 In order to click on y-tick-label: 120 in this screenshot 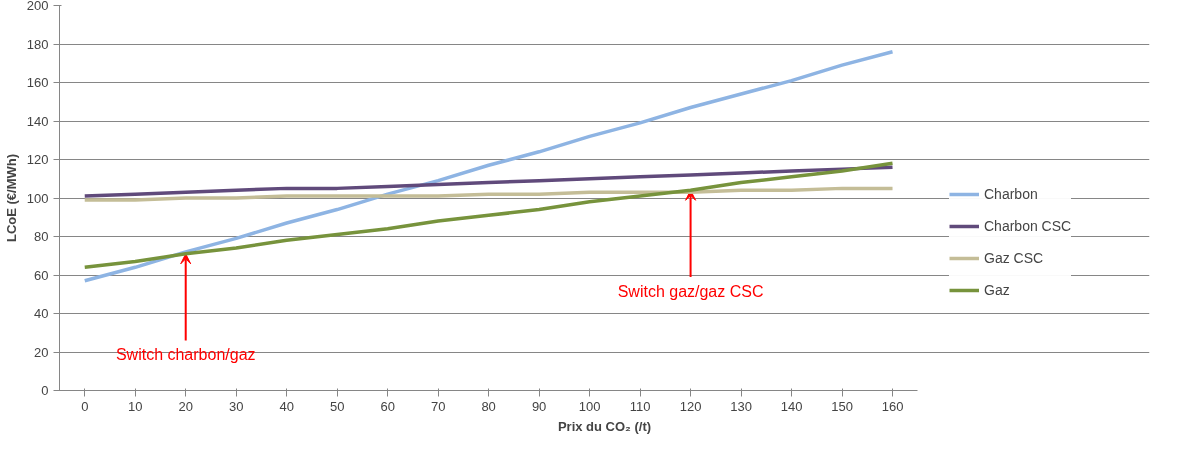, I will do `click(37, 159)`.